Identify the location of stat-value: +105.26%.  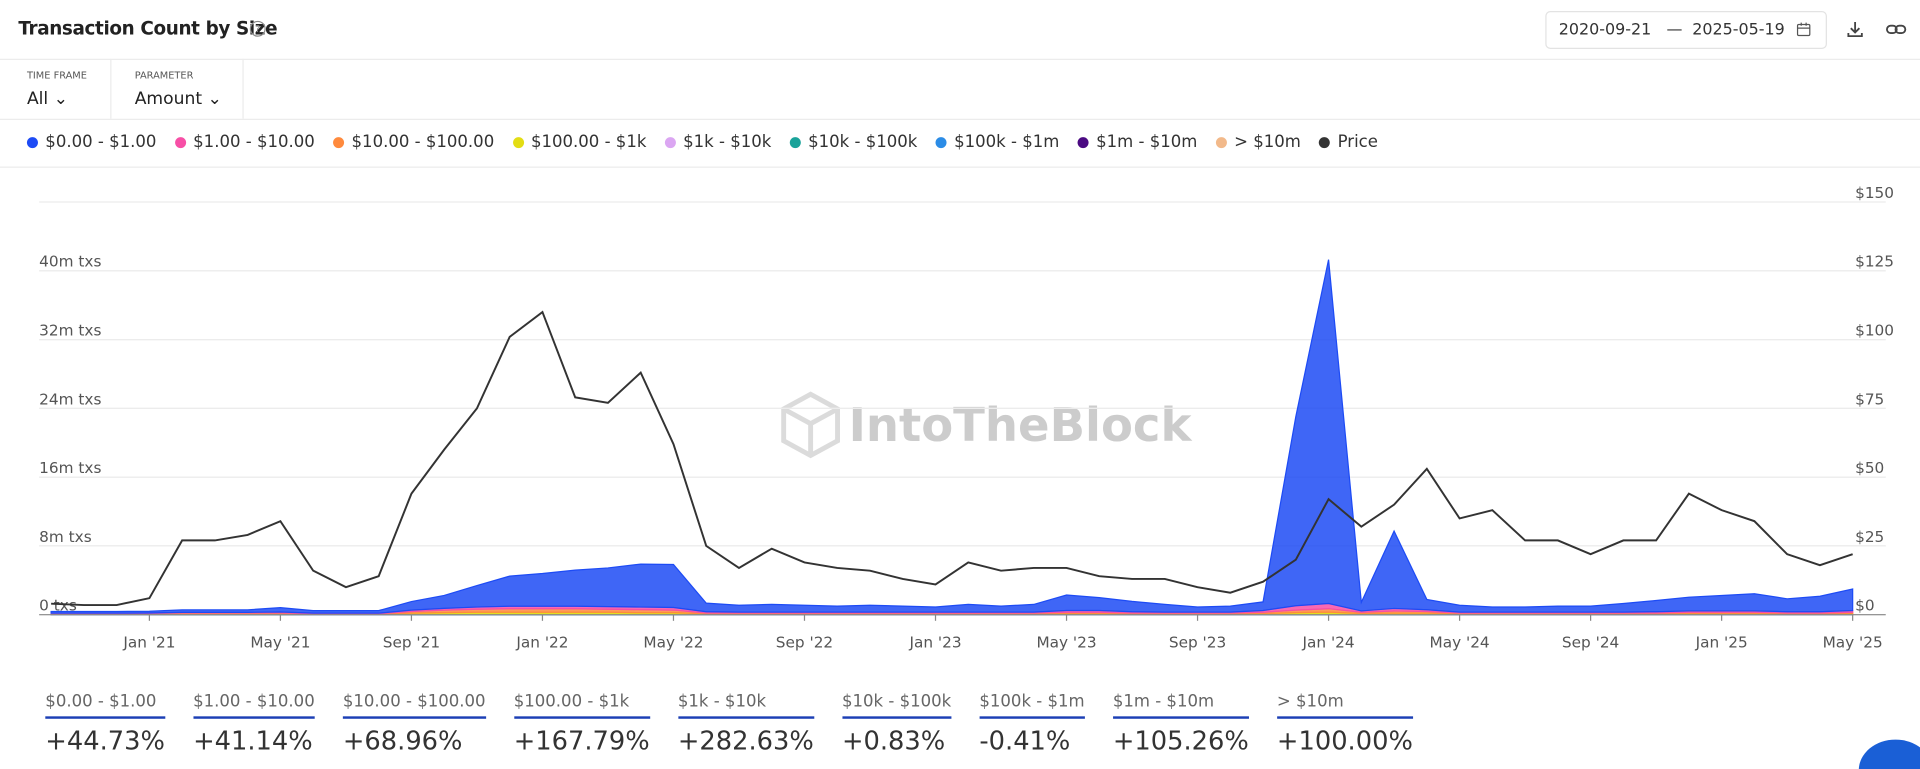
(1180, 741).